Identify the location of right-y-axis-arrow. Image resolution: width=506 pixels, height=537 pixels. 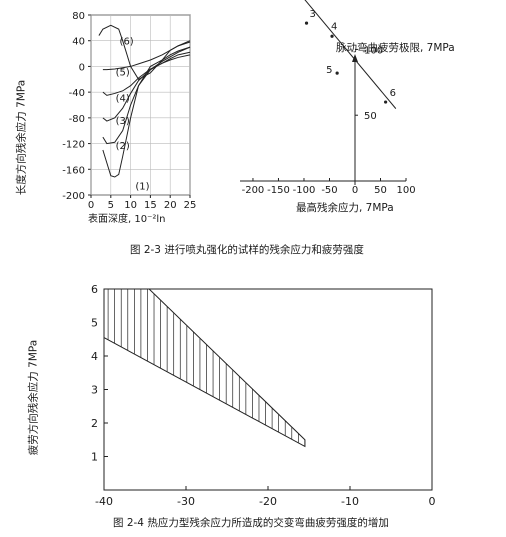
(355, 58).